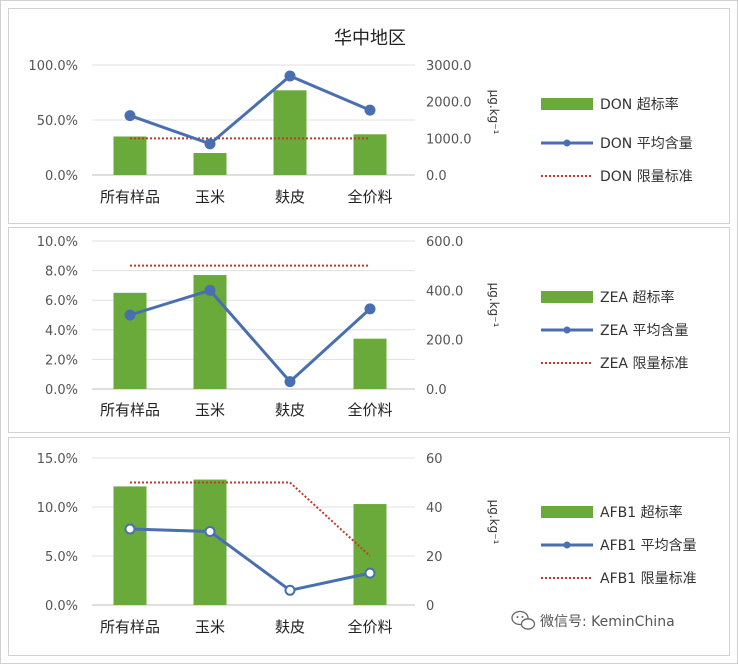 The width and height of the screenshot is (738, 664). Describe the element at coordinates (449, 103) in the screenshot. I see `right-tick-label: 2000.0` at that location.